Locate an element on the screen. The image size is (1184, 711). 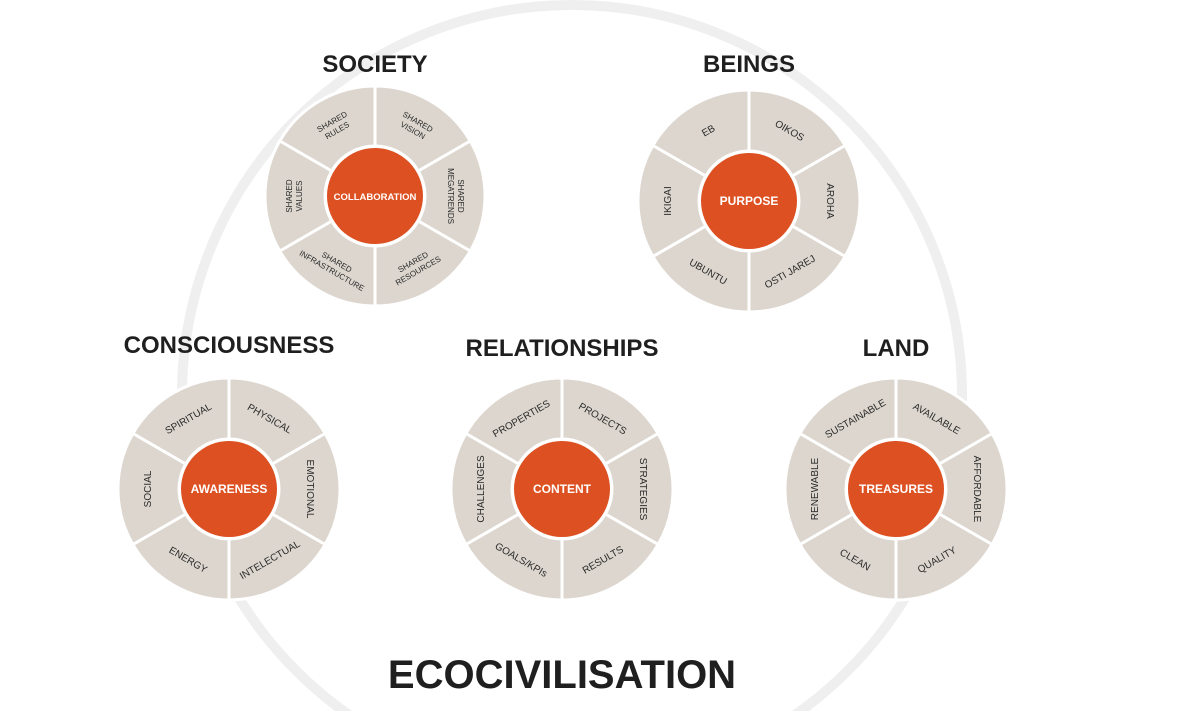
wheel-title: CONSCIOUSNESS is located at coordinates (229, 345).